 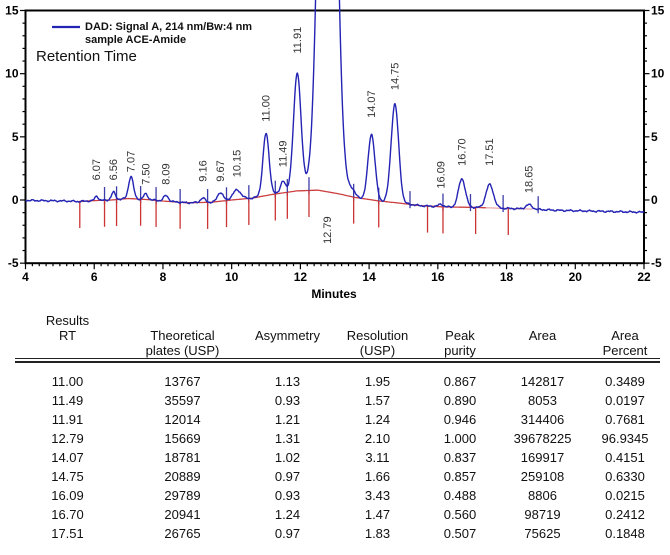 What do you see at coordinates (460, 495) in the screenshot?
I see `results-cell: 0.488` at bounding box center [460, 495].